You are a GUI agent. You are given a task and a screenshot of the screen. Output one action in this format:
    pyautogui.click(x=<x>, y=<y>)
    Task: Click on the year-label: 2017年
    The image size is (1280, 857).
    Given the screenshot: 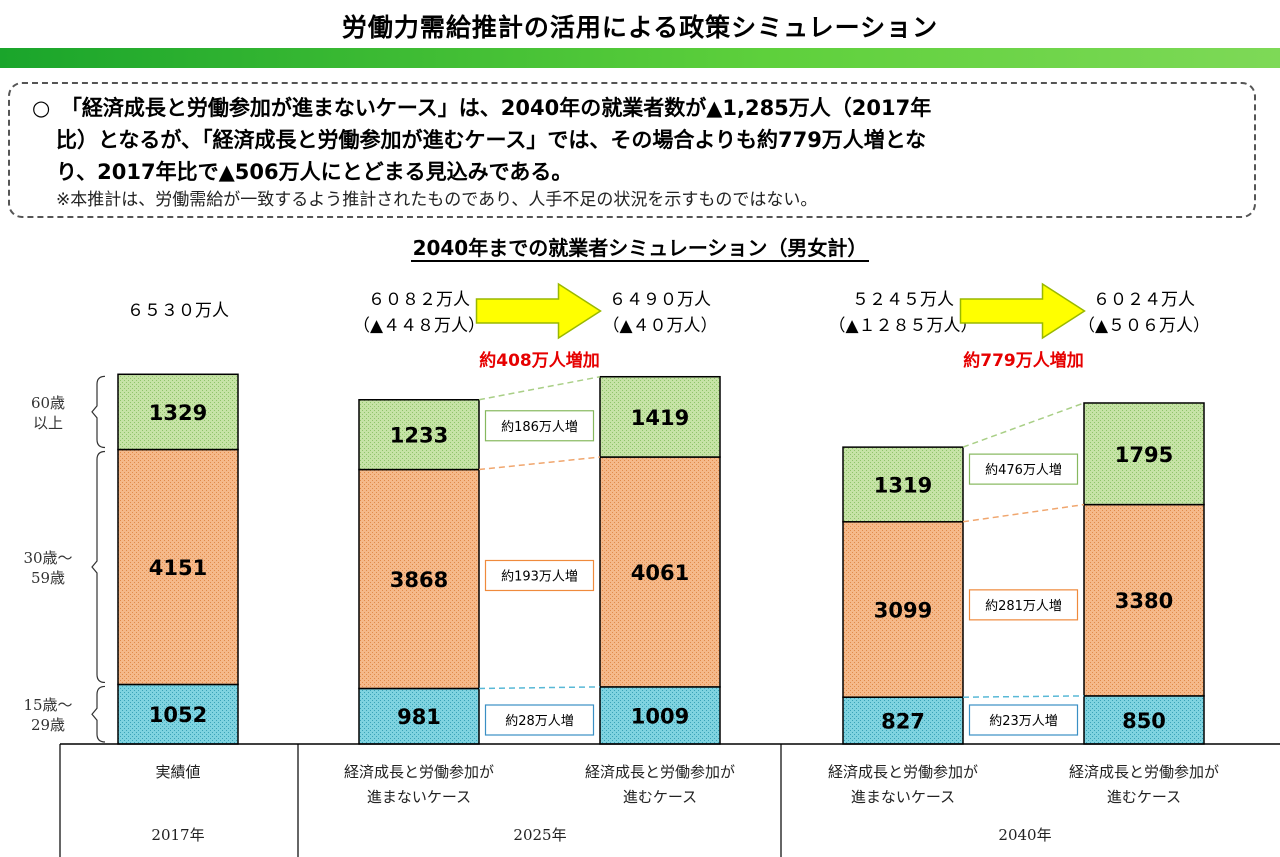 What is the action you would take?
    pyautogui.click(x=177, y=835)
    